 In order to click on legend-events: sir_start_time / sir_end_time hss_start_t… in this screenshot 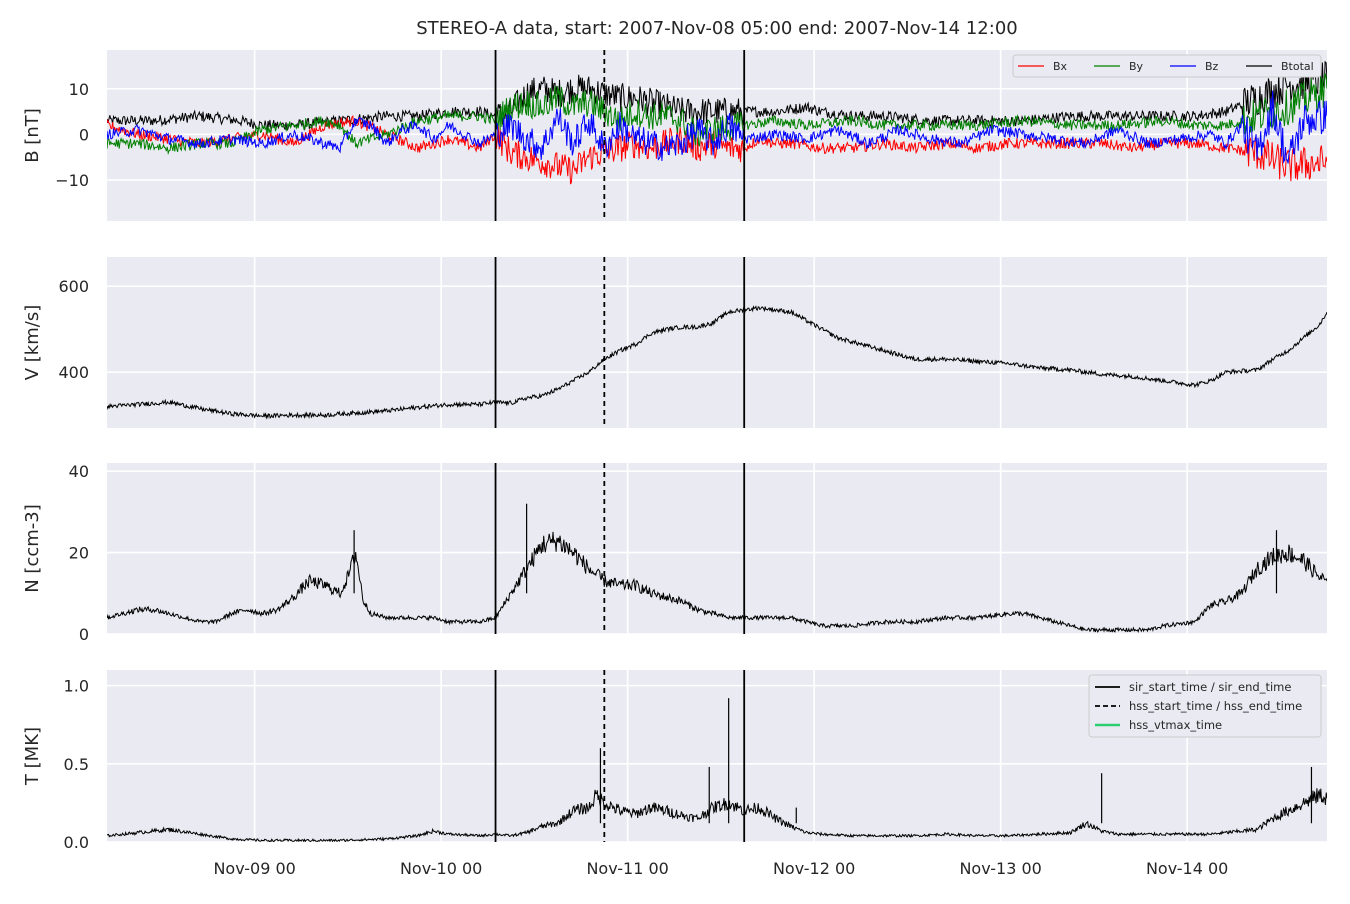, I will do `click(1205, 706)`.